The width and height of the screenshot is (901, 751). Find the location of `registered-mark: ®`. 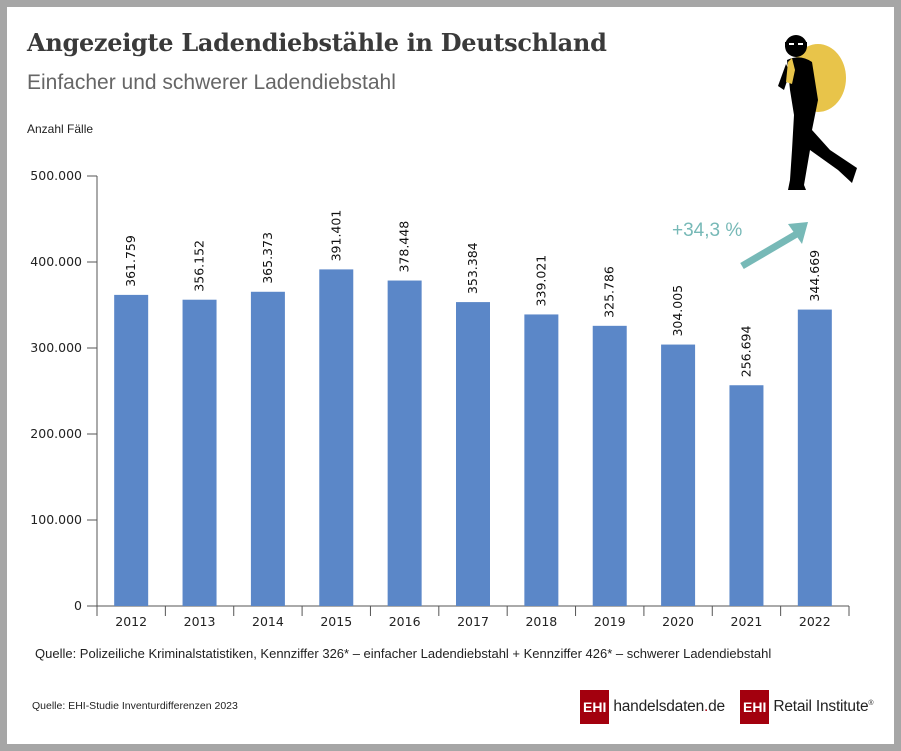

registered-mark: ® is located at coordinates (871, 703).